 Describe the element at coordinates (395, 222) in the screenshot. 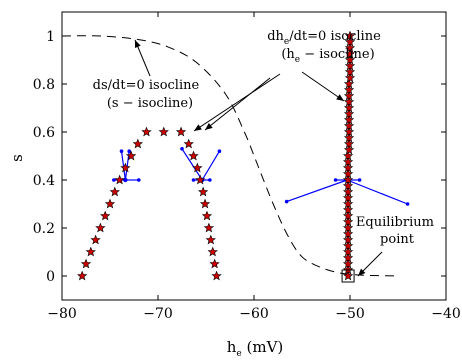

I see `equilibrium-annotation-line1: Equilibrium` at that location.